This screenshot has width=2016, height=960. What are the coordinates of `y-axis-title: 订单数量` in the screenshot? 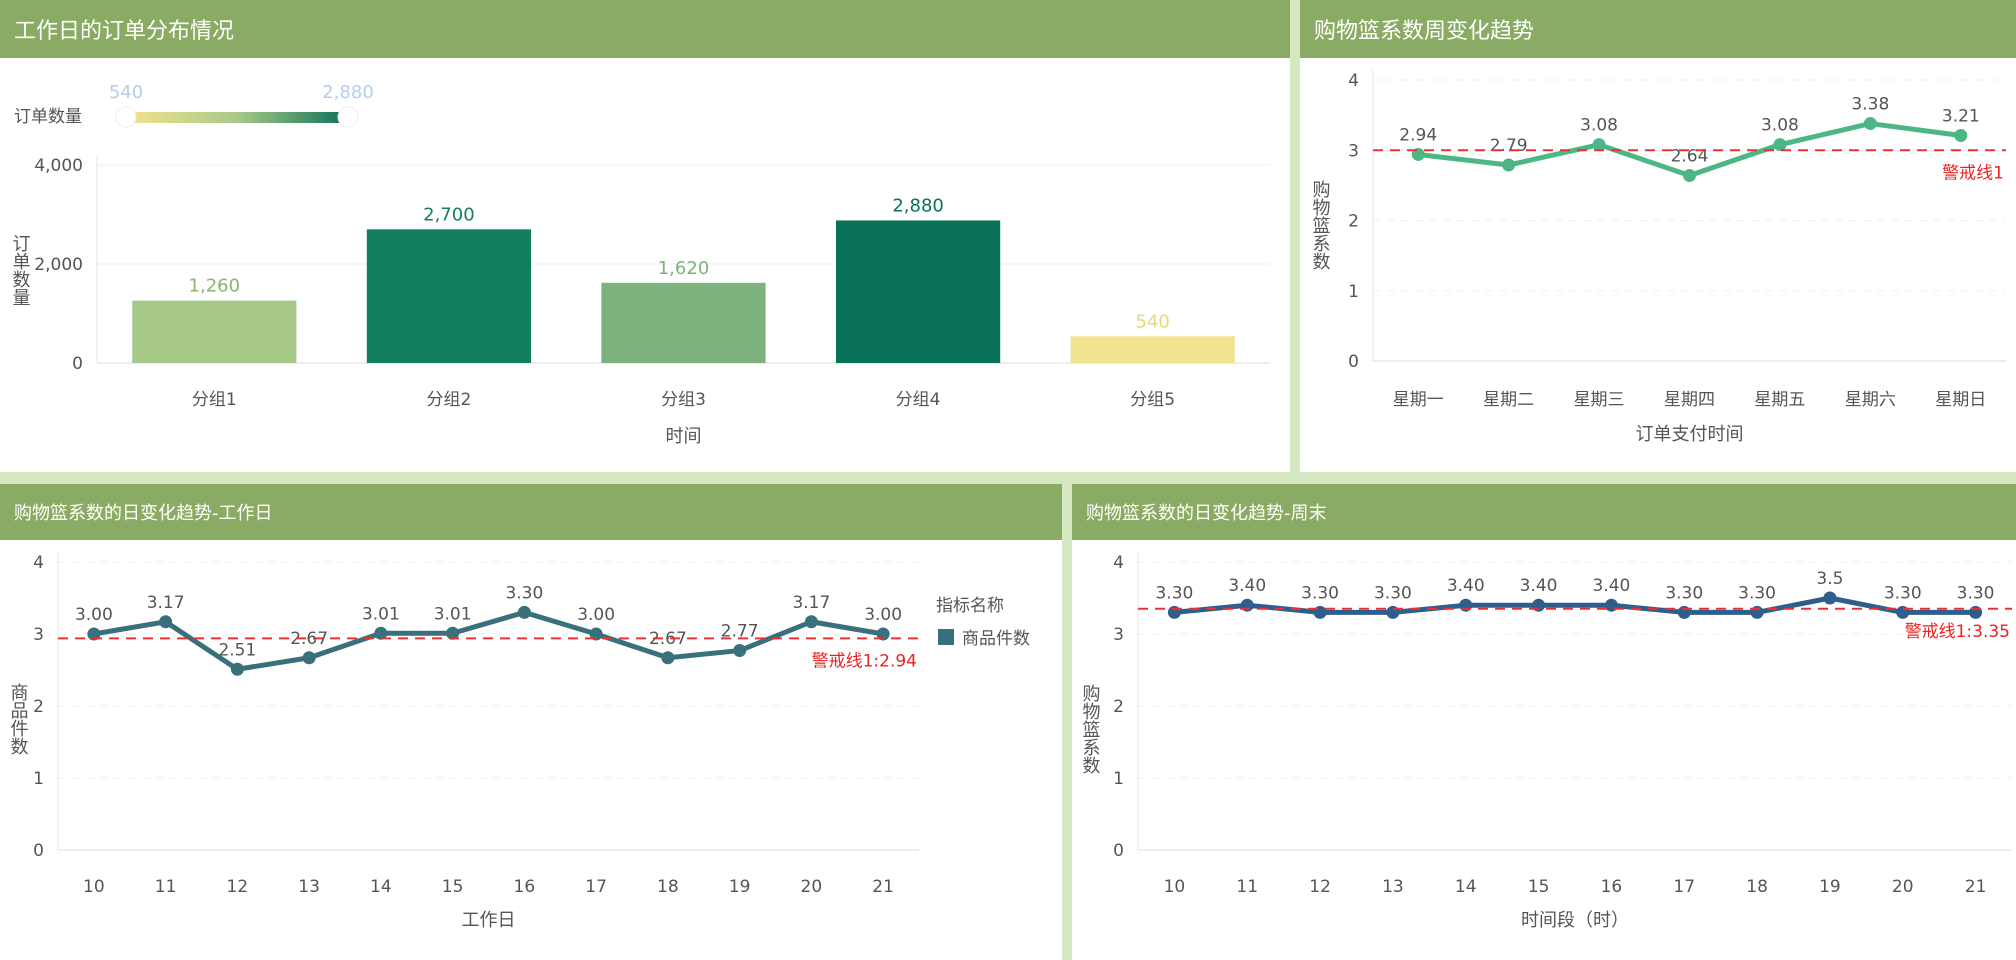 It's located at (20, 270).